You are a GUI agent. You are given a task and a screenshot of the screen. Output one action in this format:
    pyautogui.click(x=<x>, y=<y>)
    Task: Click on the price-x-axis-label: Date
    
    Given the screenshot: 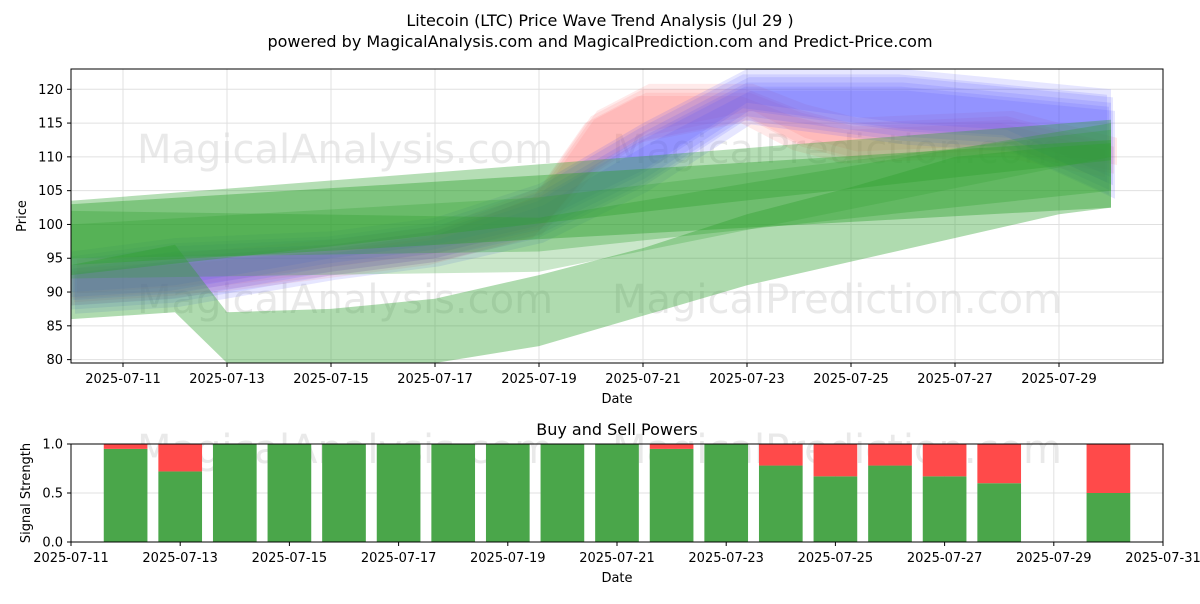 What is the action you would take?
    pyautogui.click(x=616, y=399)
    